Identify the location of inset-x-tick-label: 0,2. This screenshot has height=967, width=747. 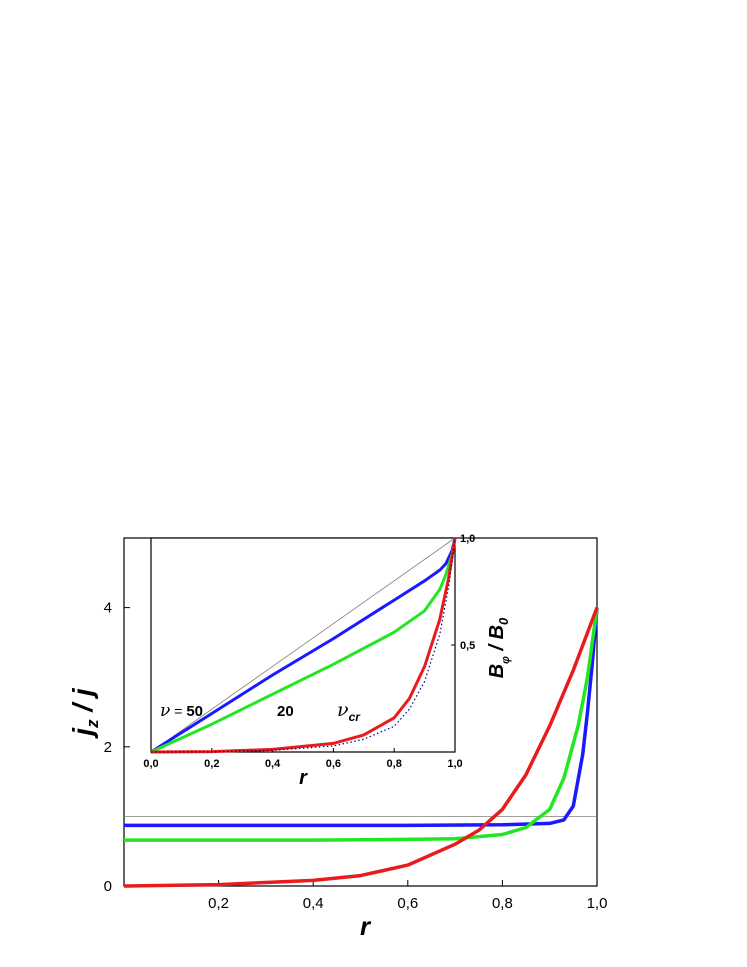
(211, 764).